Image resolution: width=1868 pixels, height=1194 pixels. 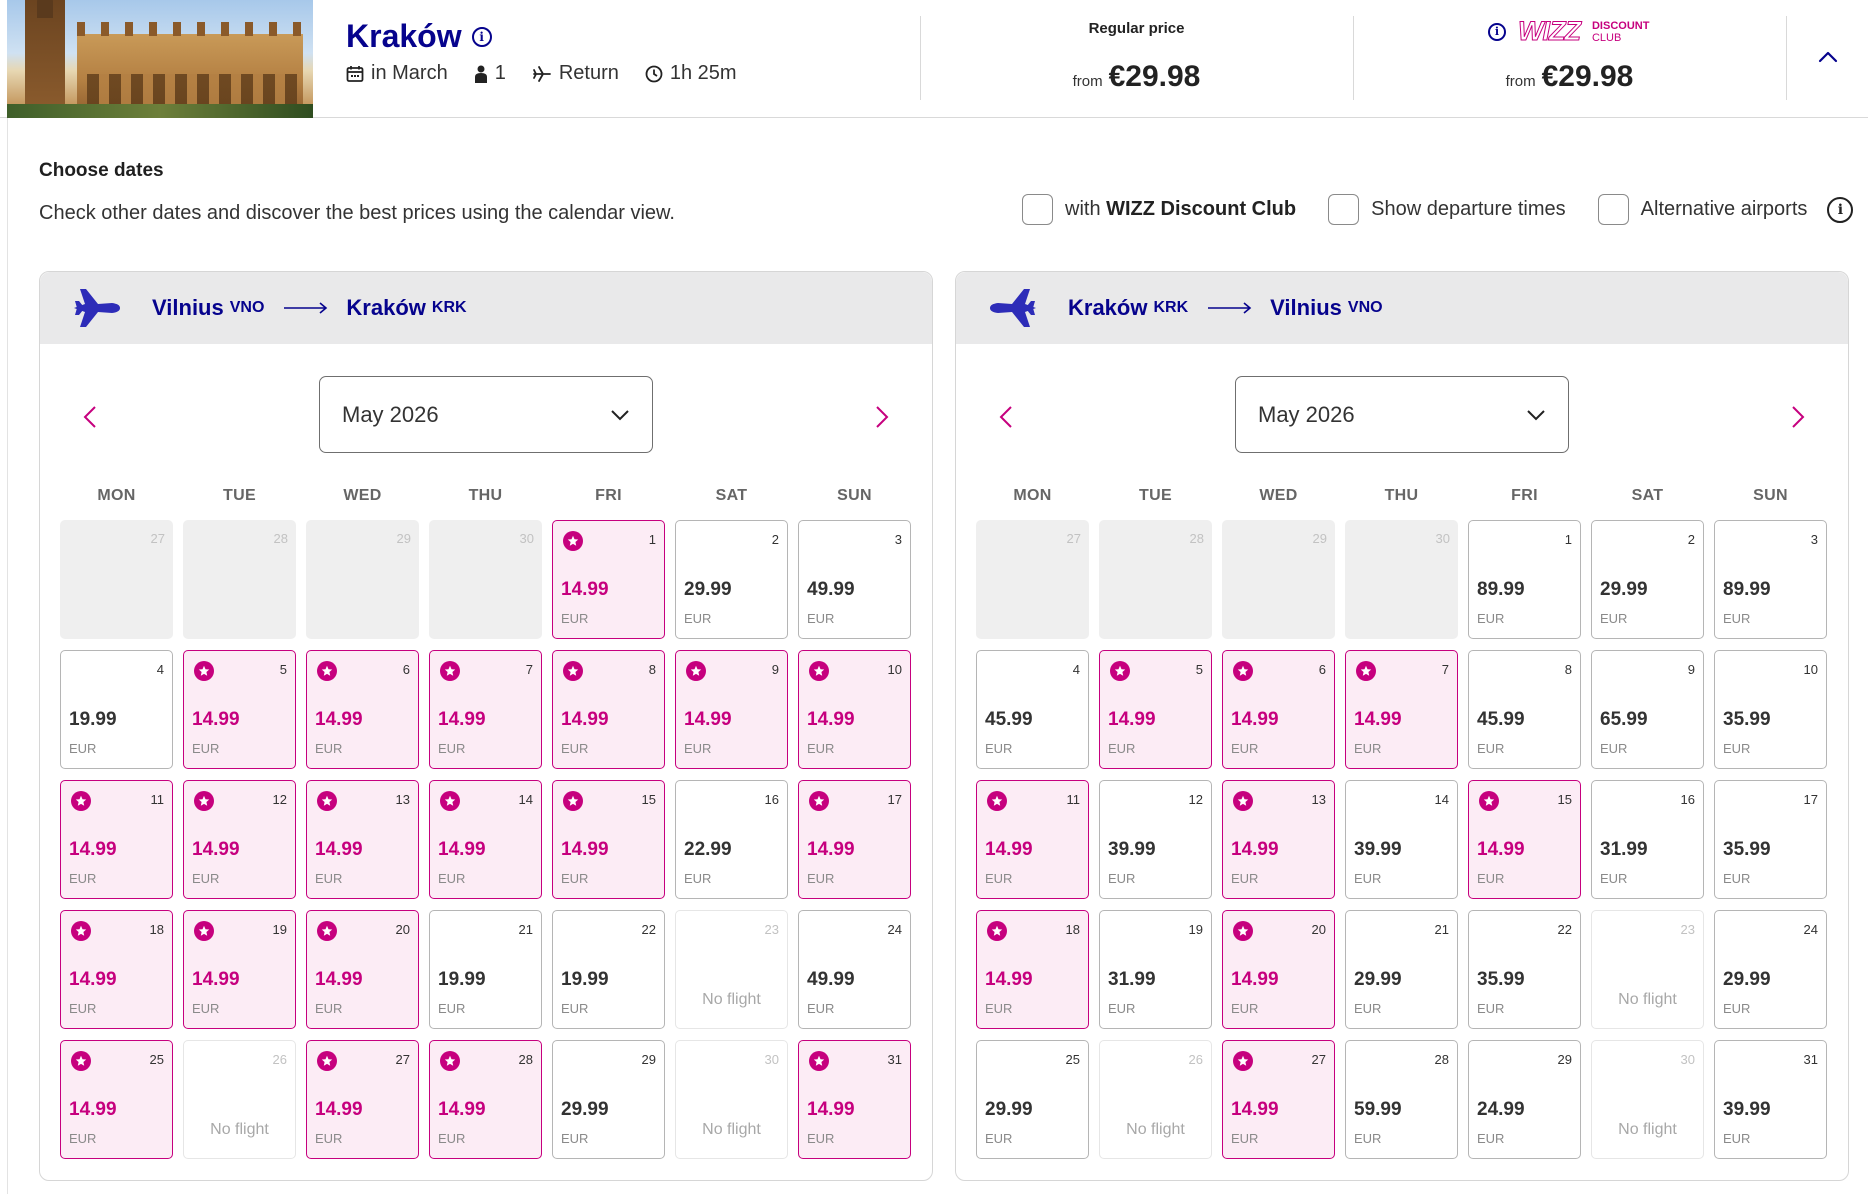 I want to click on calendar-day: 10 35.99 EUR, so click(x=1770, y=709).